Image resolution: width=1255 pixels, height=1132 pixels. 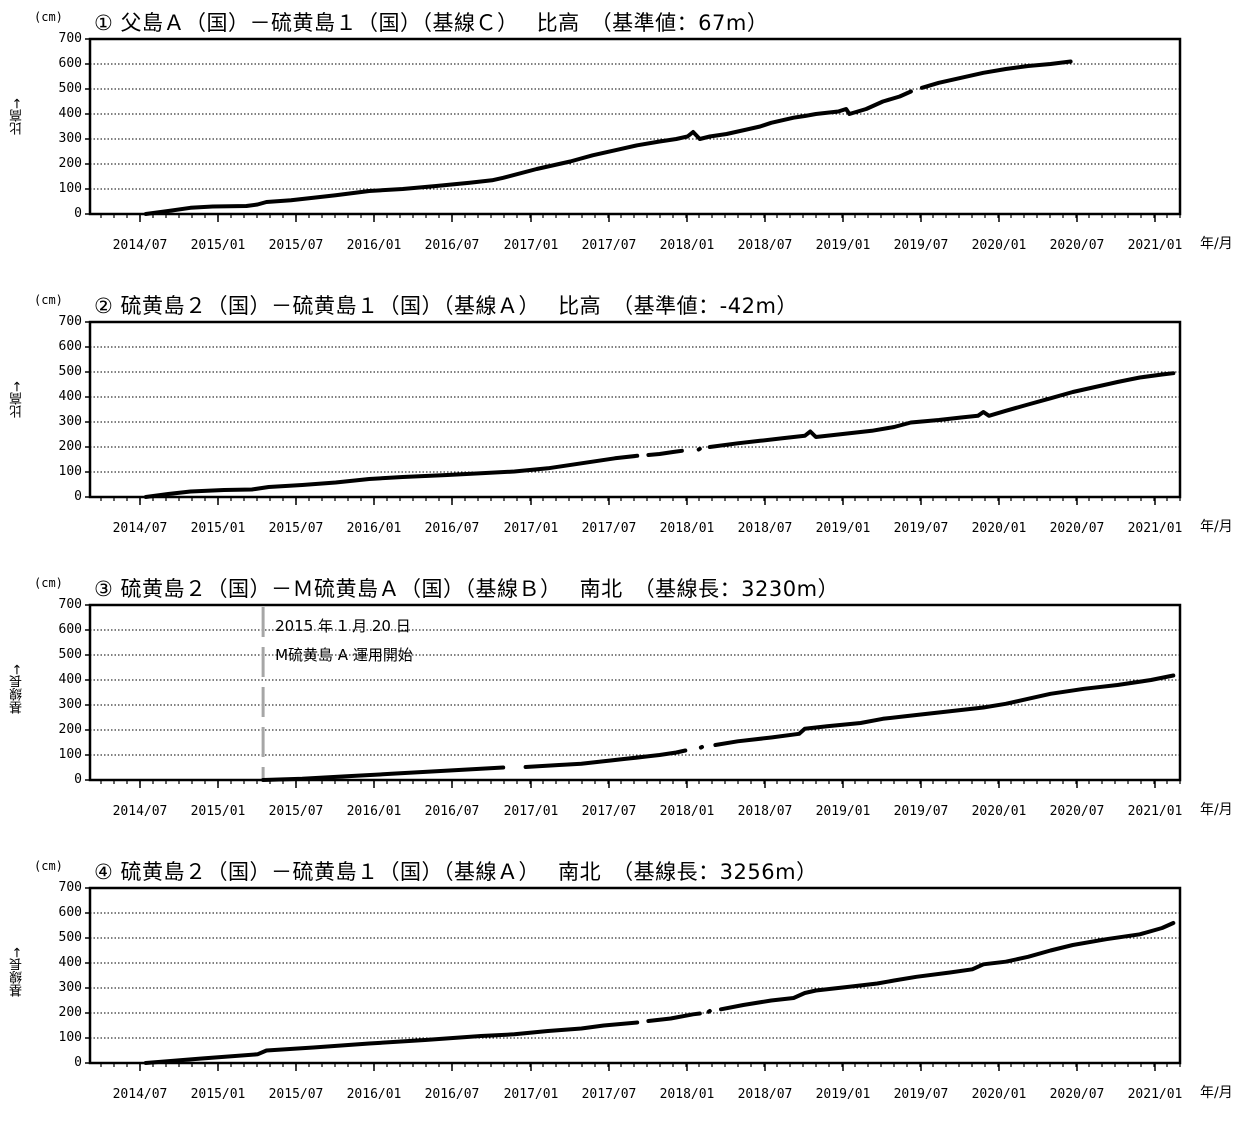 What do you see at coordinates (467, 589) in the screenshot?
I see `chart-title: ③ 硫黄島２（国）－Ｍ硫黄島Ａ（国）（基線Ｂ） 南北 （基線長：3230m）` at bounding box center [467, 589].